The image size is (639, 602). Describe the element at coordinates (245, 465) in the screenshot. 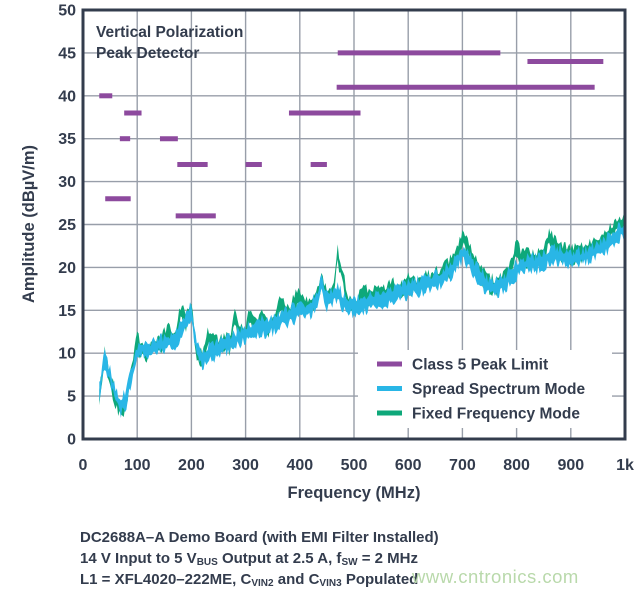

I see `x-tick-label: 300` at that location.